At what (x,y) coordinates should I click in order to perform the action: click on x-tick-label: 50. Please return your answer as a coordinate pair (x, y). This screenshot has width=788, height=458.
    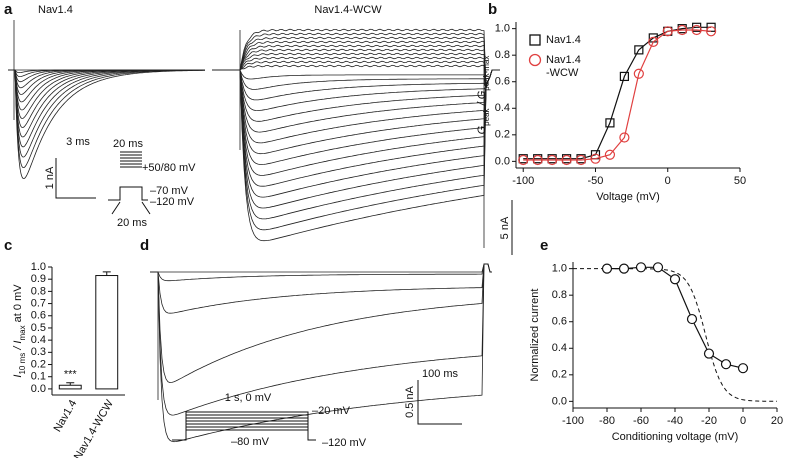
    Looking at the image, I should click on (740, 181).